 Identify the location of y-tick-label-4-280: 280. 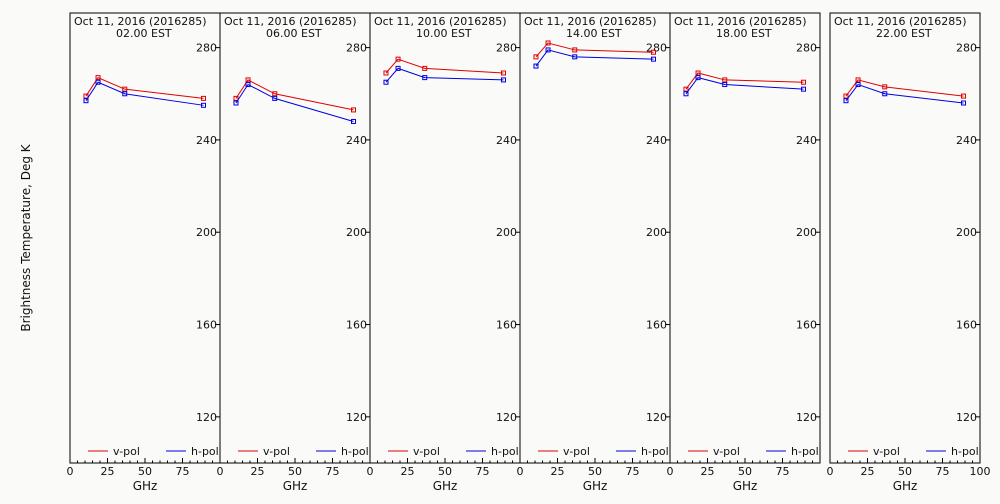
(656, 48).